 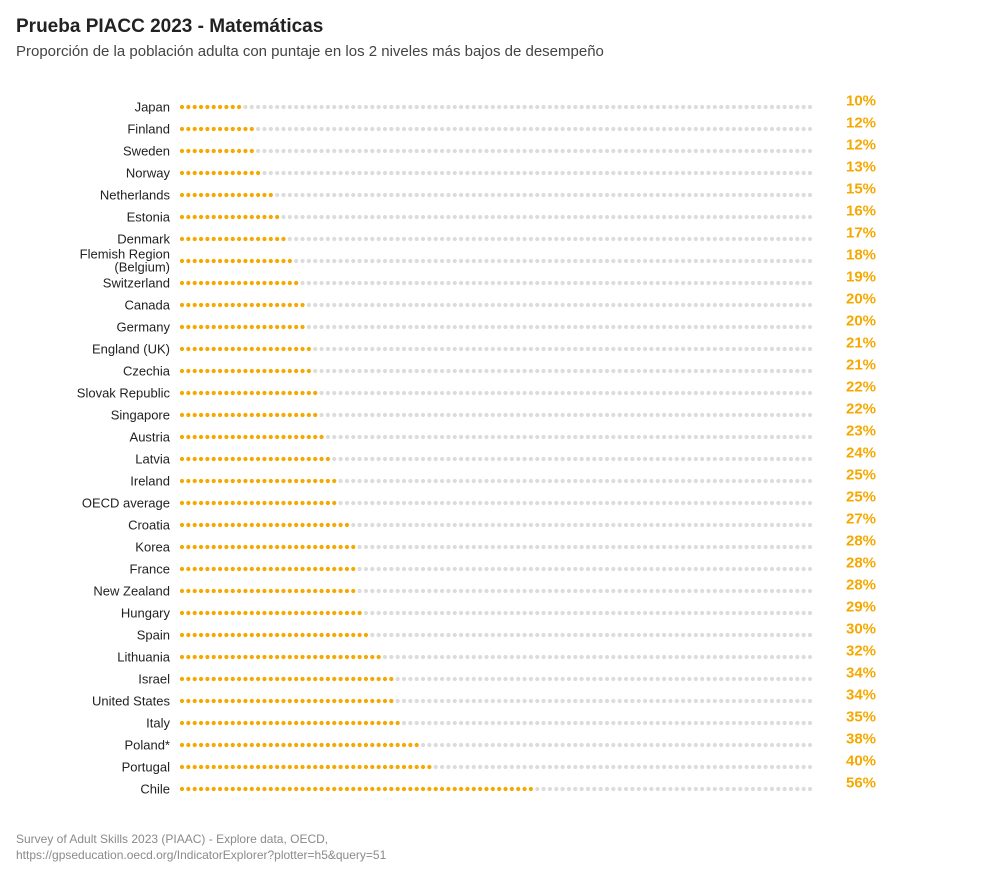 I want to click on category-label-line: Flemish Region, so click(x=125, y=254).